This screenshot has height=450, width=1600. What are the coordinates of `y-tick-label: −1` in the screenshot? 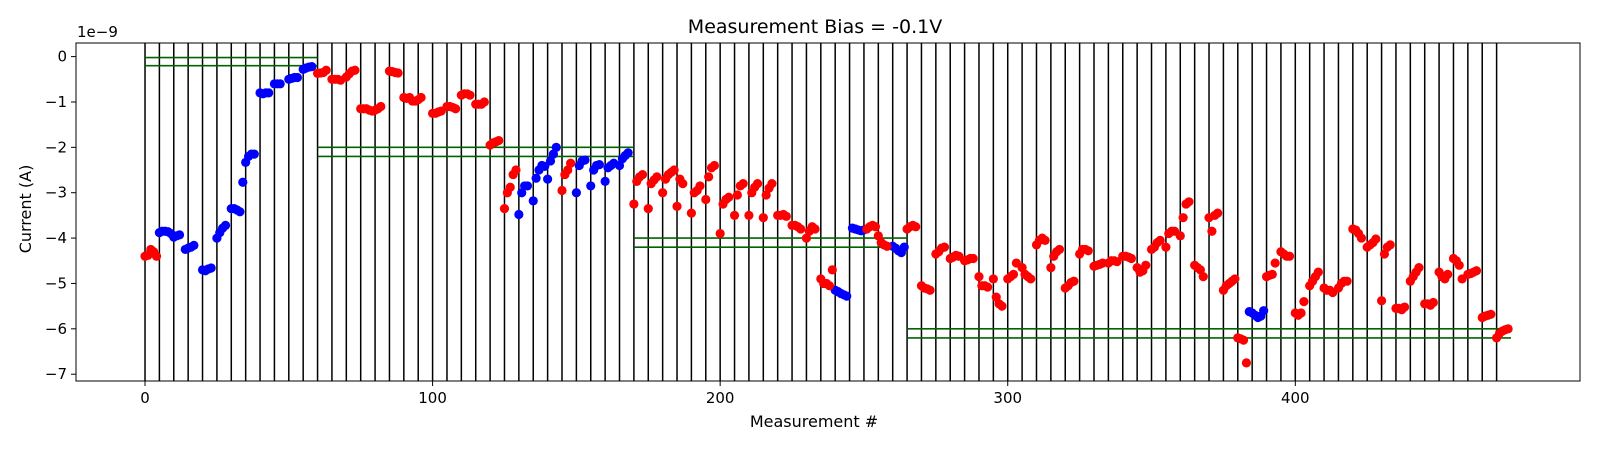 It's located at (56, 102).